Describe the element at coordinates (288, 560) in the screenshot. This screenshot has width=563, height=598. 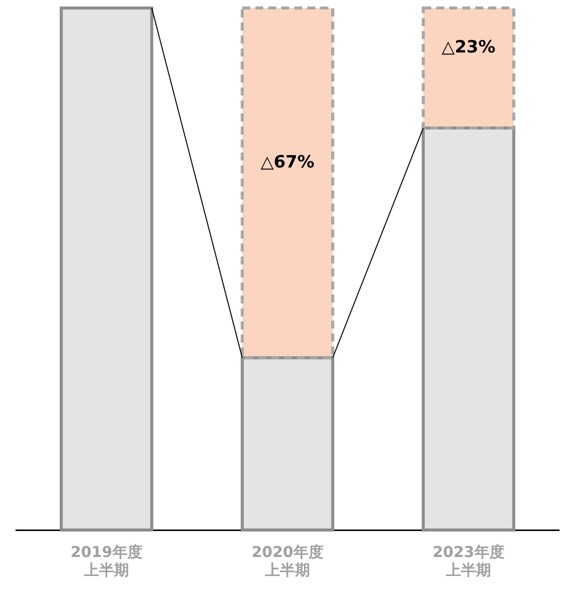
I see `x-tick-label: 2020年度上半期` at that location.